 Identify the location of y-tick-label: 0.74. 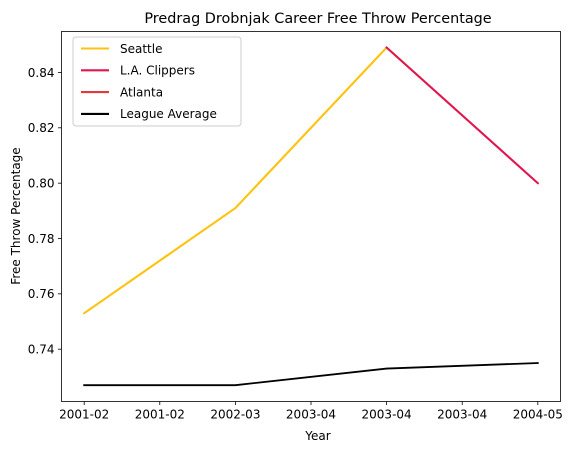
(41, 349).